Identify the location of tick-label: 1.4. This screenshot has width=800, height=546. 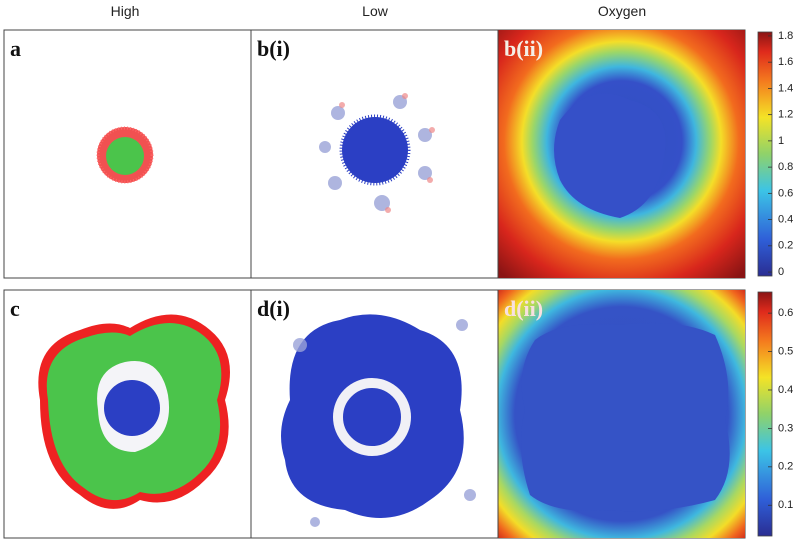
(785, 88).